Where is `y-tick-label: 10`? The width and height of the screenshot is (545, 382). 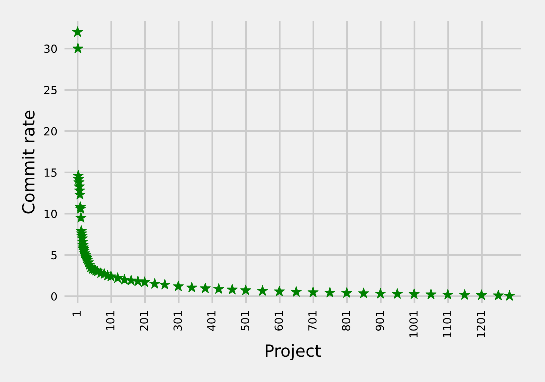 y-tick-label: 10 is located at coordinates (51, 214).